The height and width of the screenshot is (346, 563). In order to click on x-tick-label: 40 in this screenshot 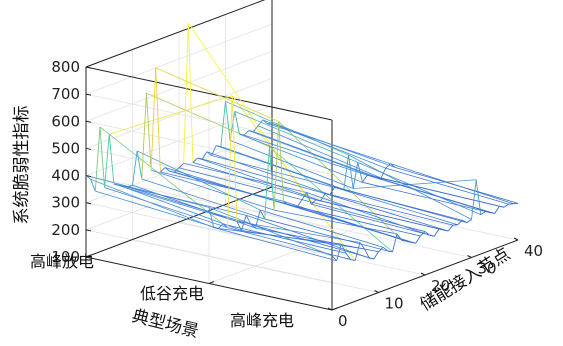, I will do `click(533, 251)`.